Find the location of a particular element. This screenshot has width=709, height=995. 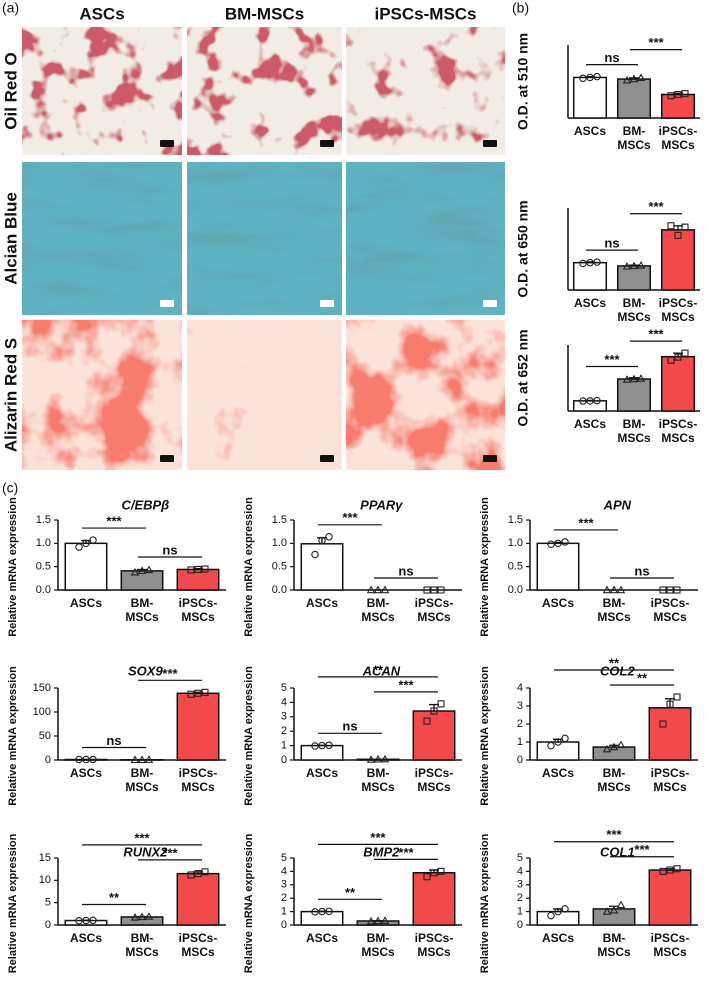

y-axis-label: O.D. at 652 nm is located at coordinates (523, 377).